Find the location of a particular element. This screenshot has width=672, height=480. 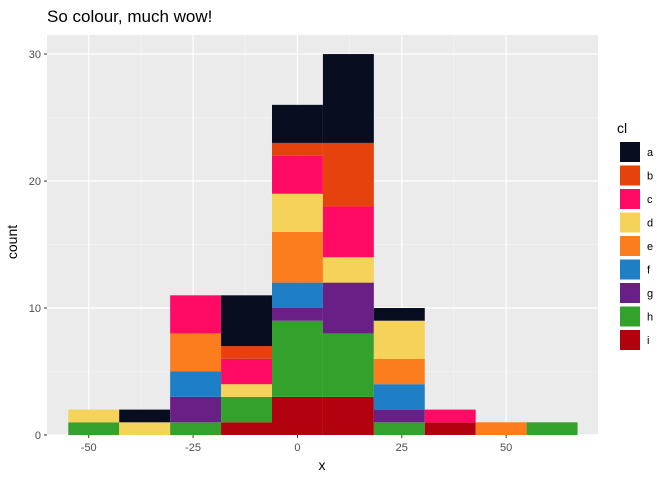

y-axis: 0 10 20 30 is located at coordinates (38, 245).